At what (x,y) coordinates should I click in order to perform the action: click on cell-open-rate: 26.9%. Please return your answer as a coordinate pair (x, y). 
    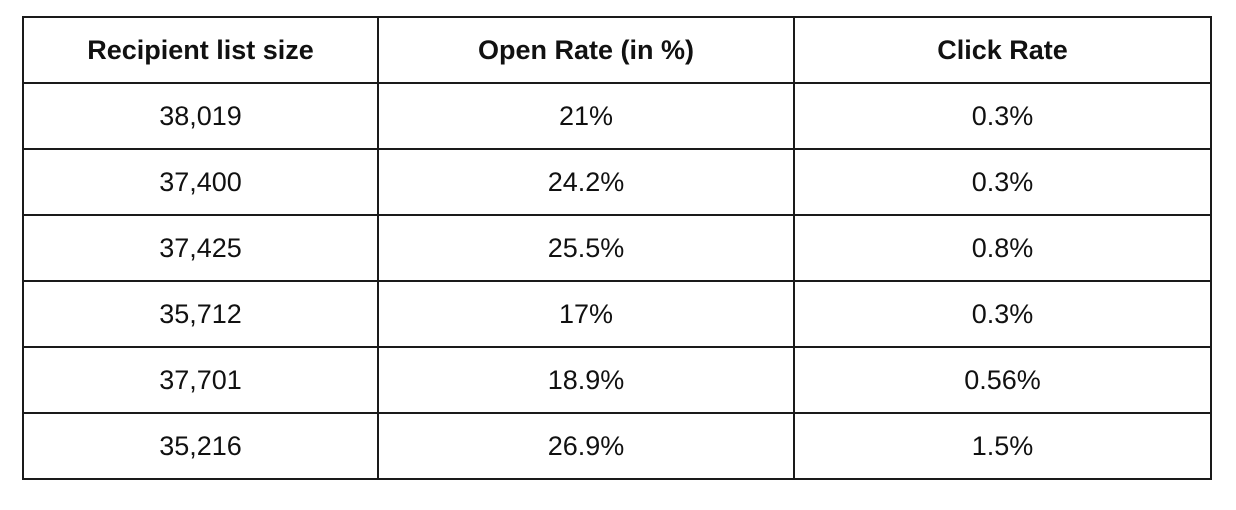
    Looking at the image, I should click on (586, 446).